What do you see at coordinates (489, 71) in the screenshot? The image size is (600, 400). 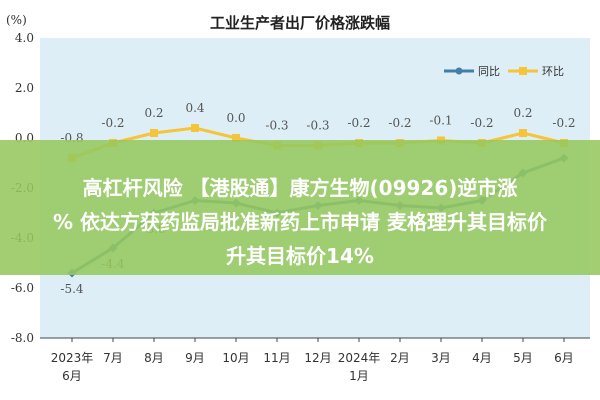 I see `legend-label-yoy: 同比` at bounding box center [489, 71].